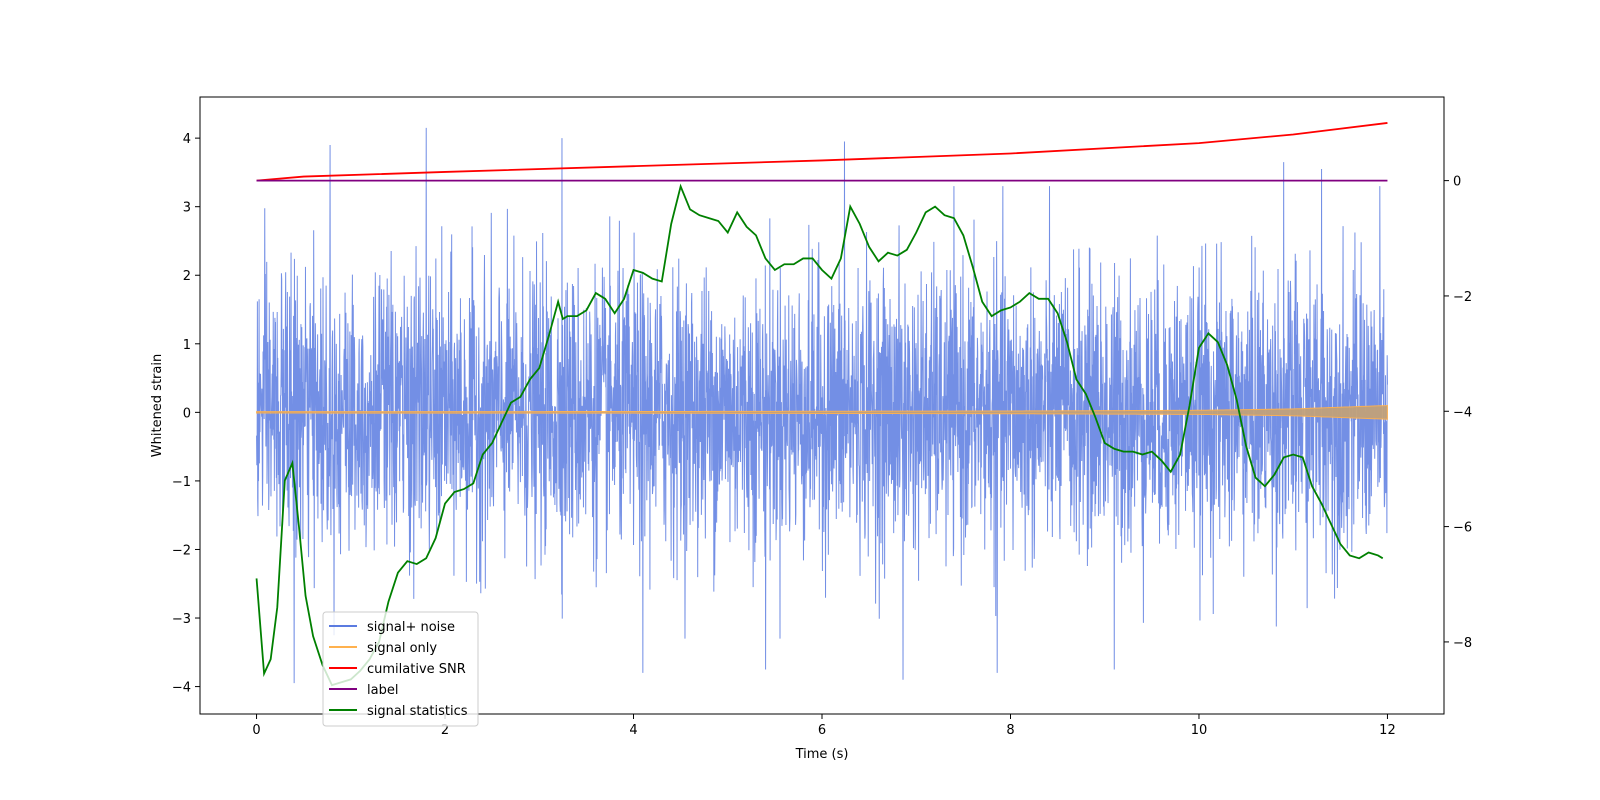  I want to click on y-axis-left: −4 −3 −2 −1 0 1 2 3 4, so click(186, 414).